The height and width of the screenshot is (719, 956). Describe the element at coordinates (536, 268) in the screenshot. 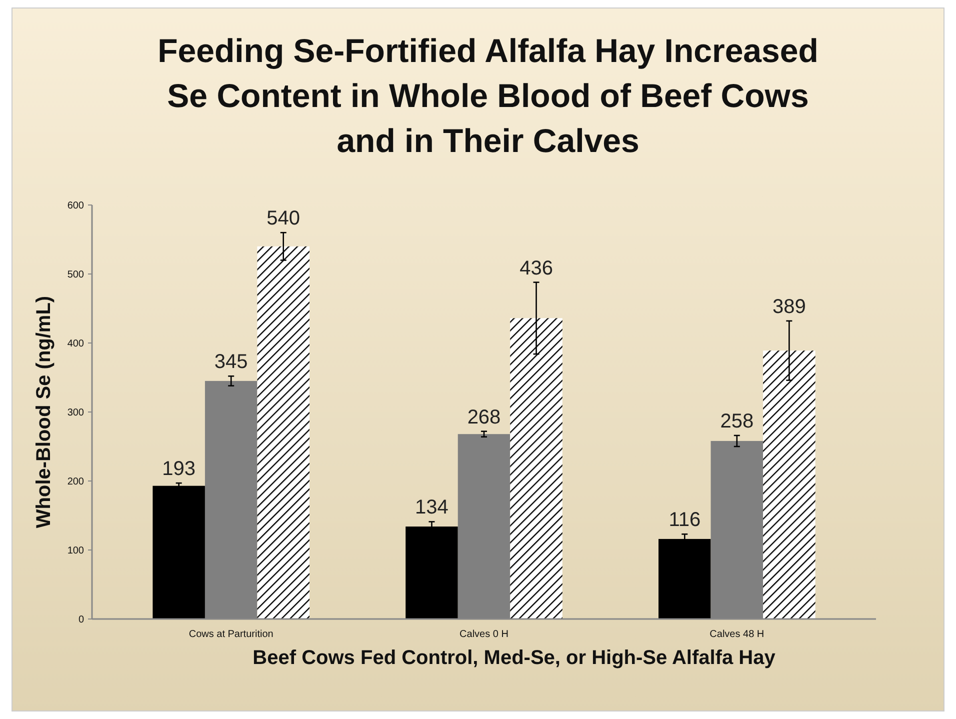

I see `data-label: 436` at that location.